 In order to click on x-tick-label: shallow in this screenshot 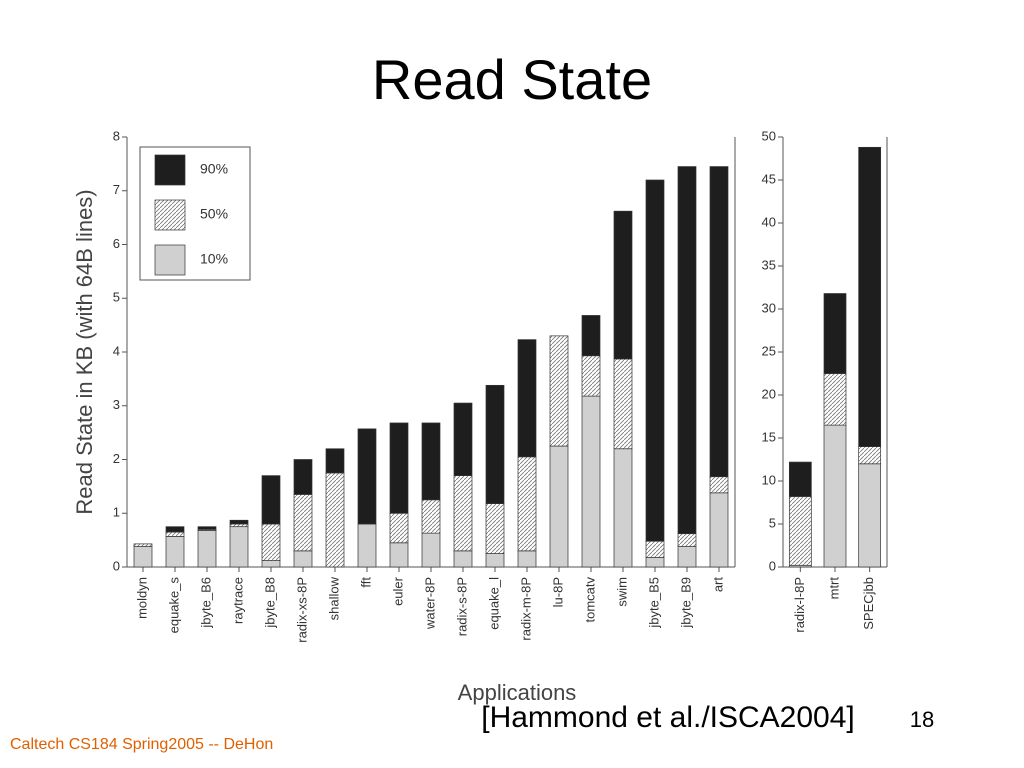, I will do `click(333, 598)`.